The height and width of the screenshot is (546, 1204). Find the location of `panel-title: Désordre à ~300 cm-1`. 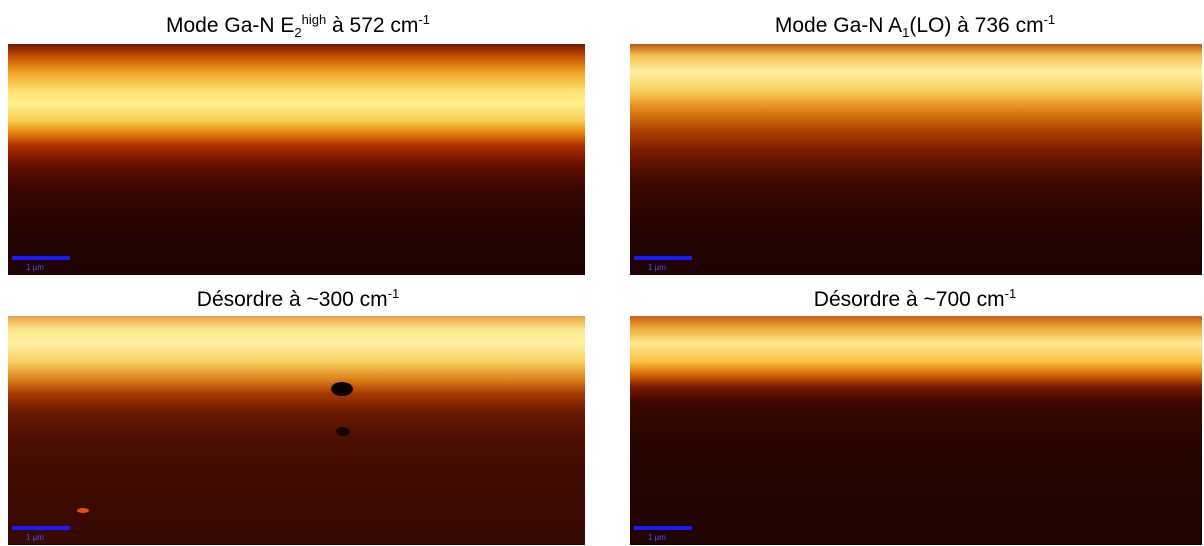

panel-title: Désordre à ~300 cm-1 is located at coordinates (298, 299).